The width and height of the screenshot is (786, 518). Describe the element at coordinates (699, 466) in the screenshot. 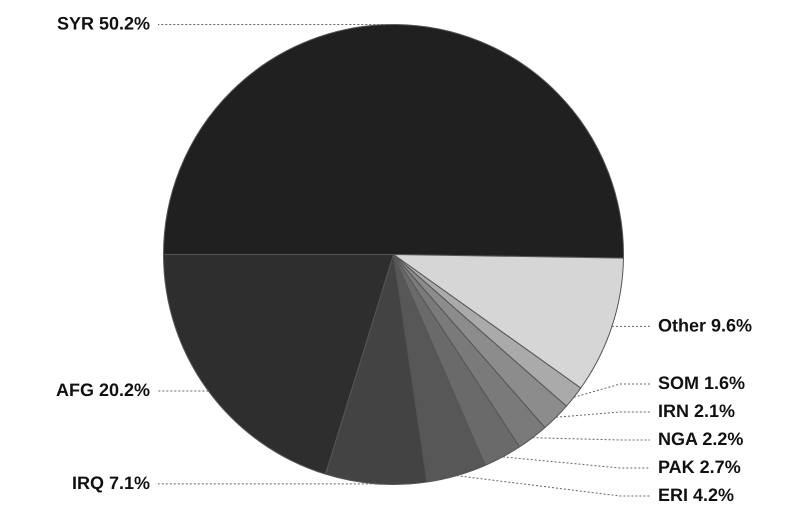

I see `slice-label: PAK 2.7%` at that location.